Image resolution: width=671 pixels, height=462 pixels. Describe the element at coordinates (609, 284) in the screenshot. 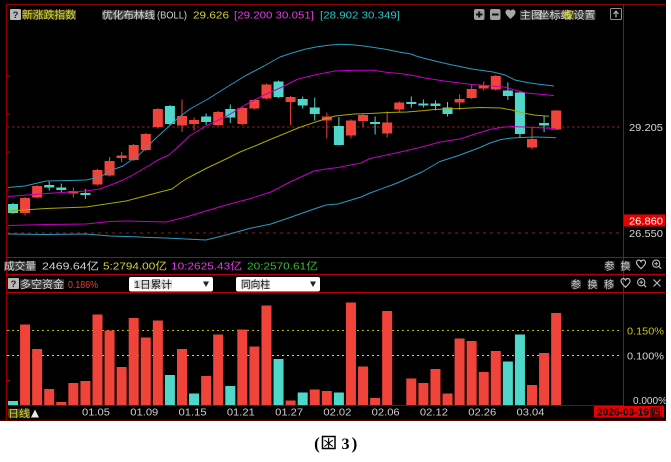

I see `svg-text: 移` at that location.